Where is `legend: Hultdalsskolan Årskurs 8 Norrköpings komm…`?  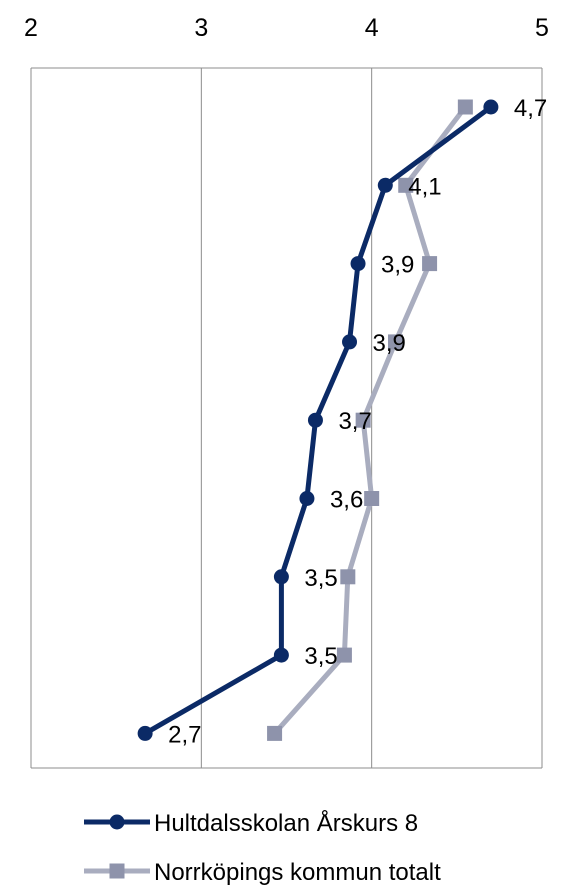
legend: Hultdalsskolan Årskurs 8 Norrköpings komm… is located at coordinates (262, 847).